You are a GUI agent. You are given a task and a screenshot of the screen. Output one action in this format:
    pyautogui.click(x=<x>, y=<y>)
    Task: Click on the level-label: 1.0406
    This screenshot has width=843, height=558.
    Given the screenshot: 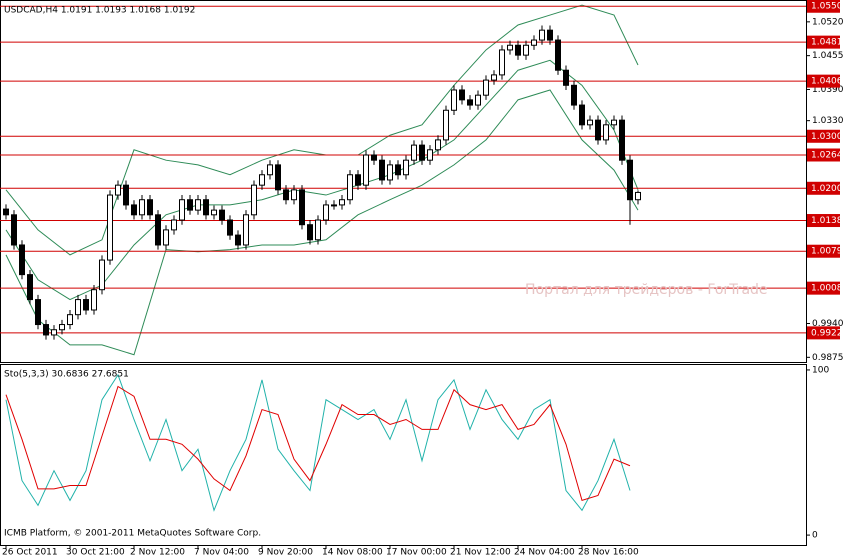 What is the action you would take?
    pyautogui.click(x=827, y=82)
    